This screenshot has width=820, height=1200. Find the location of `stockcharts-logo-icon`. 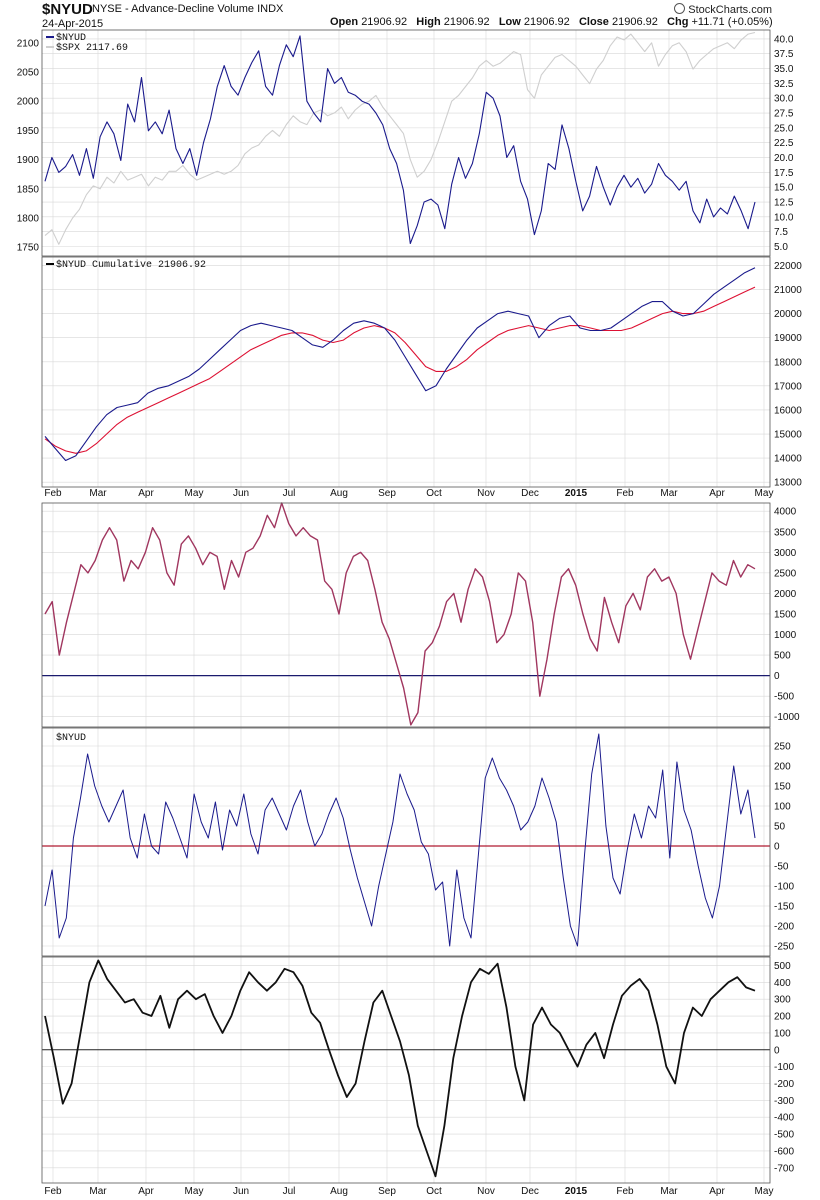

stockcharts-logo-icon is located at coordinates (680, 8).